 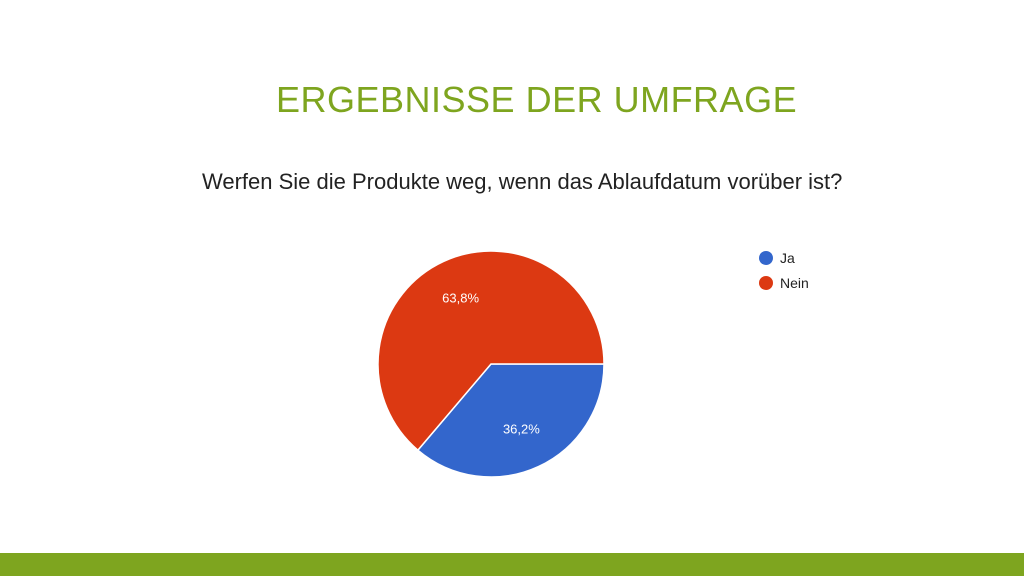 What do you see at coordinates (537, 99) in the screenshot?
I see `slide-title: ERGEBNISSE DER UMFRAGE` at bounding box center [537, 99].